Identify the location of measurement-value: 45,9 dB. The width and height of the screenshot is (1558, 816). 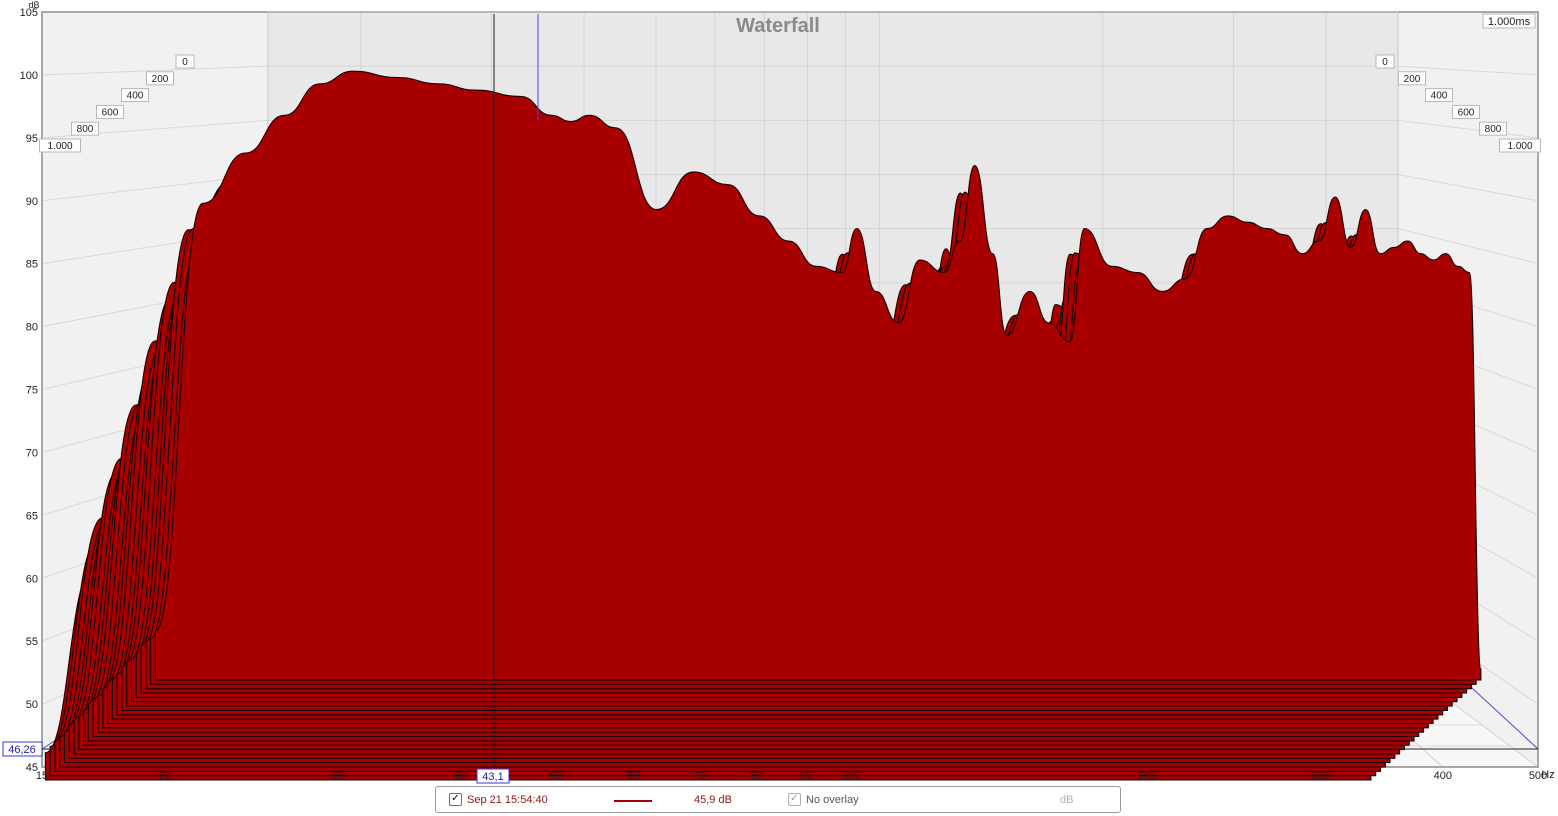
(713, 800).